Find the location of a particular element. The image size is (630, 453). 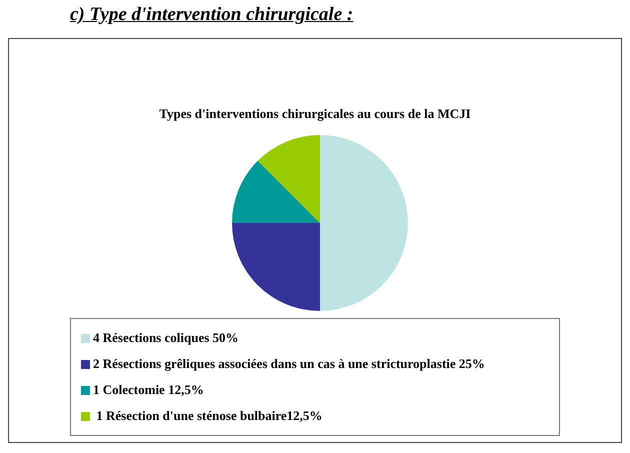

chart-title: Types d'interventions chirurgicales au cours de la MCJI is located at coordinates (315, 114).